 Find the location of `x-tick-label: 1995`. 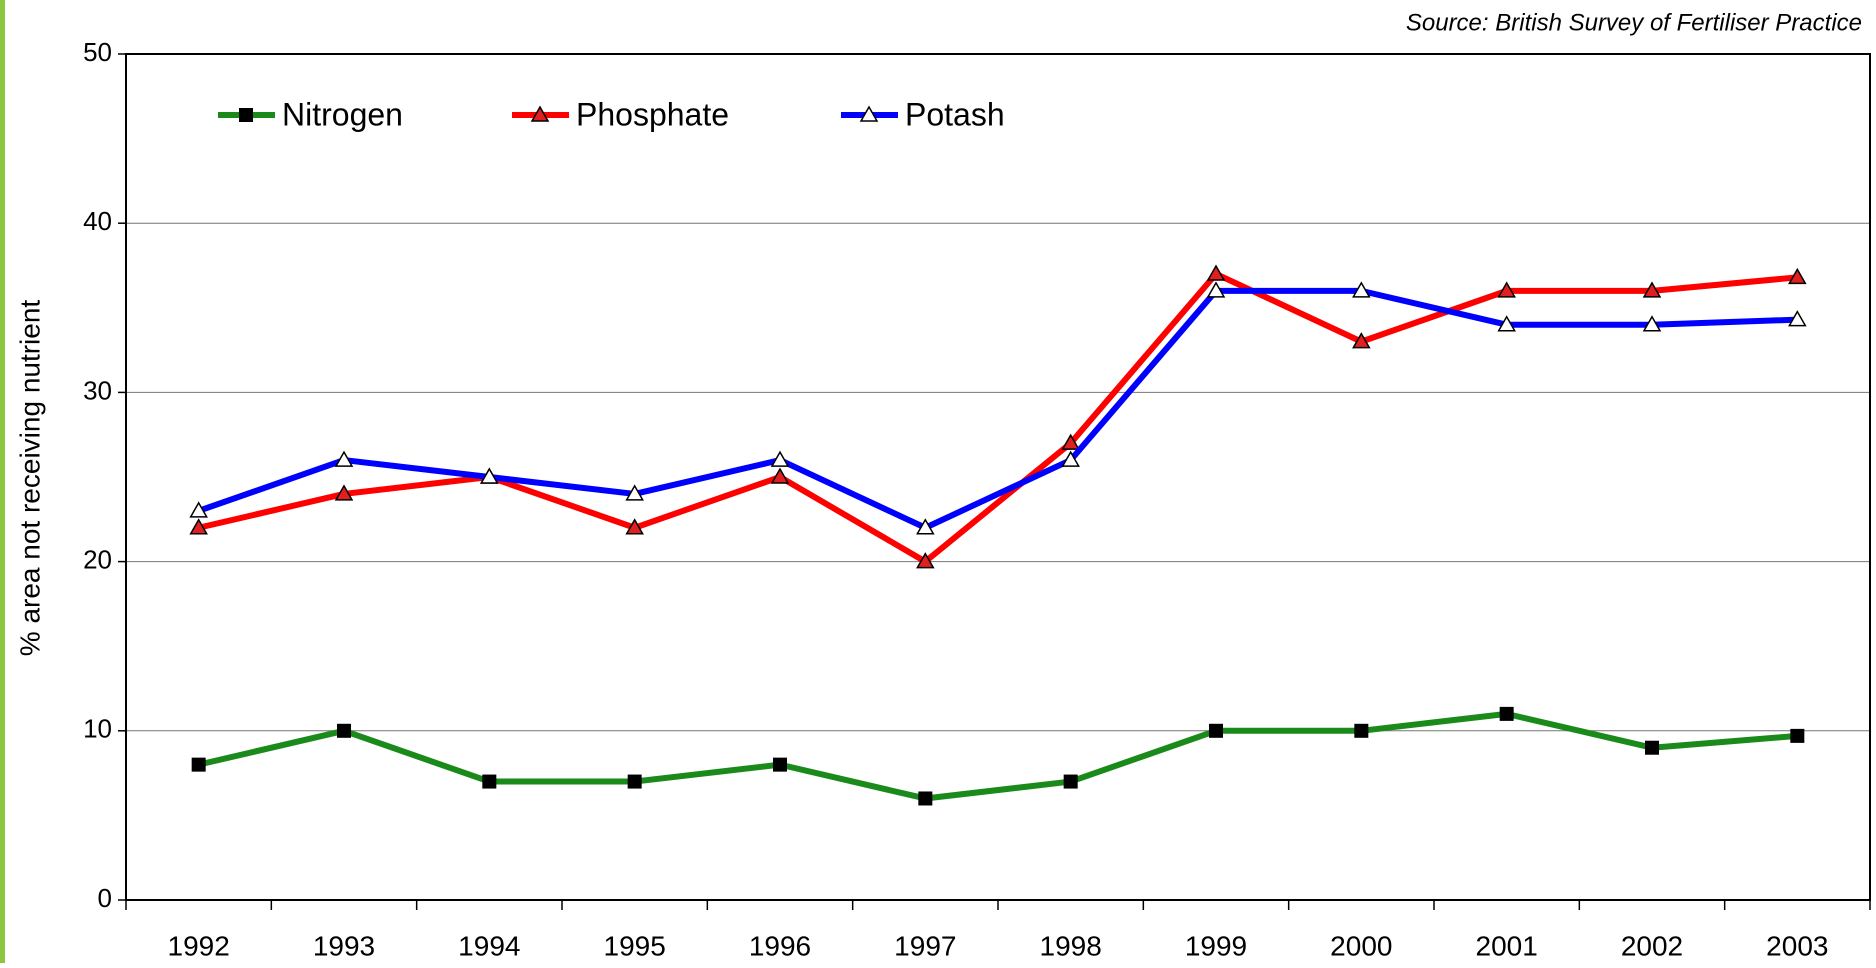

x-tick-label: 1995 is located at coordinates (635, 945).